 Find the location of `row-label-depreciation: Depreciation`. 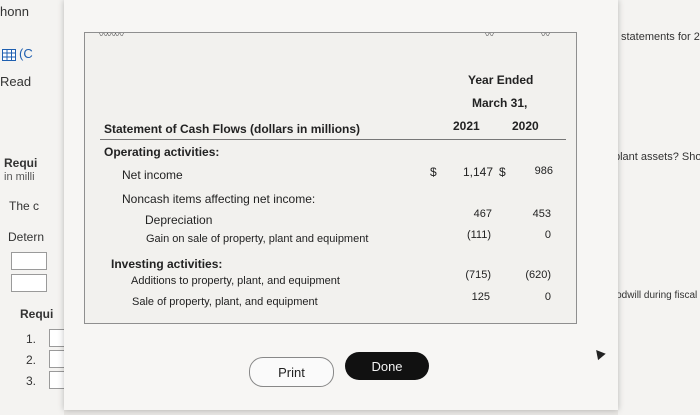

row-label-depreciation: Depreciation is located at coordinates (179, 220).